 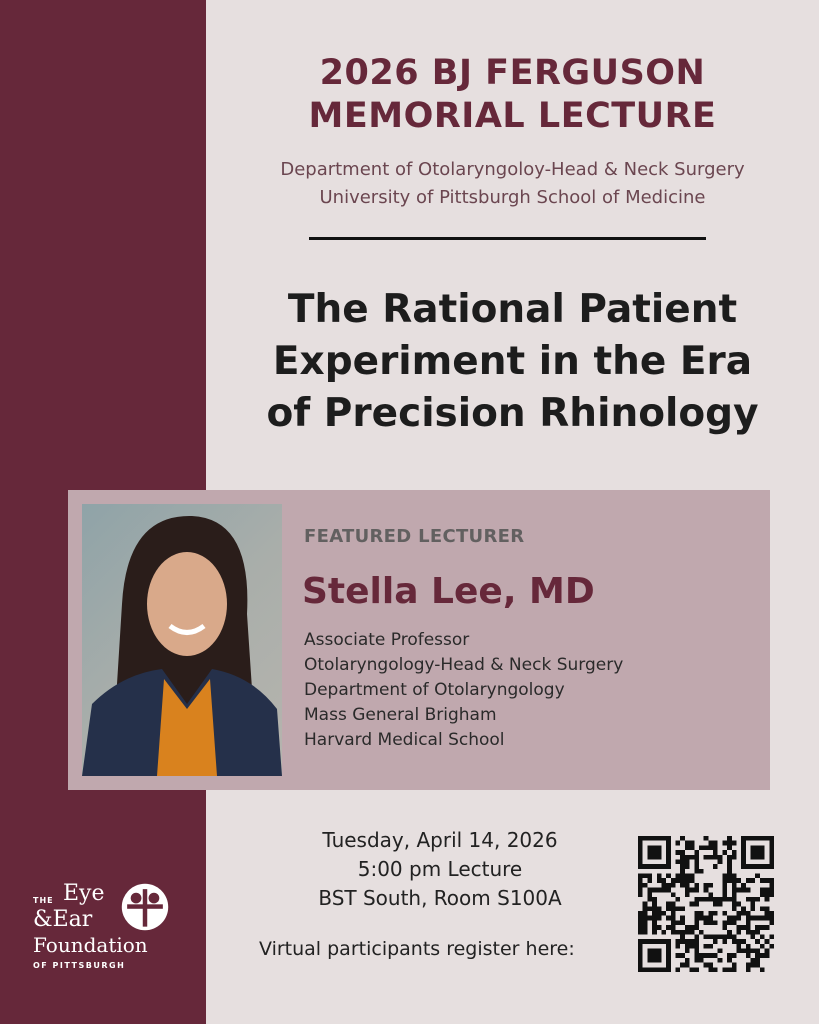 What do you see at coordinates (110, 932) in the screenshot?
I see `eye-ear-foundation-logo: THE Eye &Ear Foundation OF PITTSBURGH` at bounding box center [110, 932].